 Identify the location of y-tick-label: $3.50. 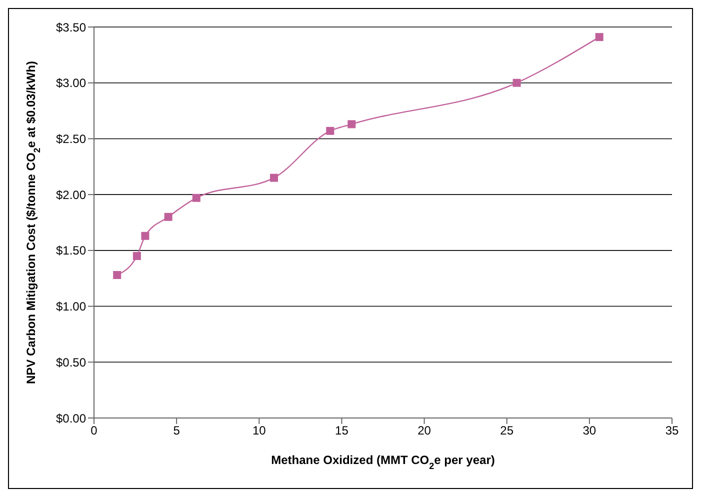
(71, 27).